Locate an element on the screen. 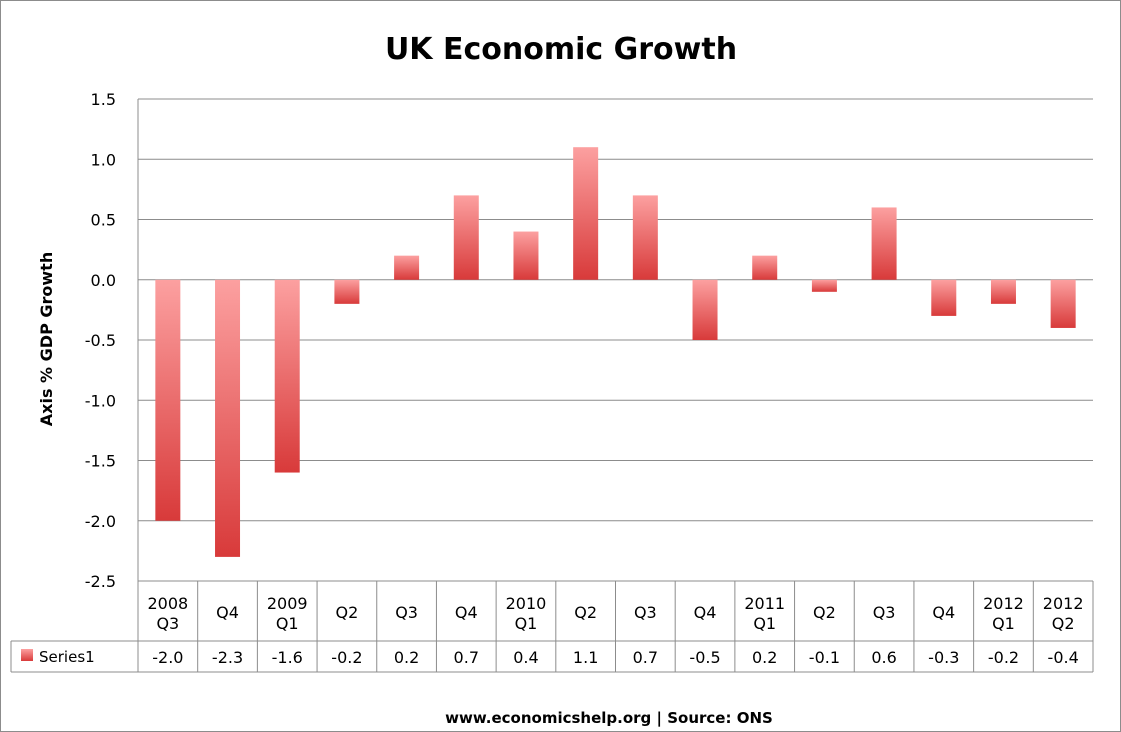  y-tick-label: 1.5 is located at coordinates (103, 99).